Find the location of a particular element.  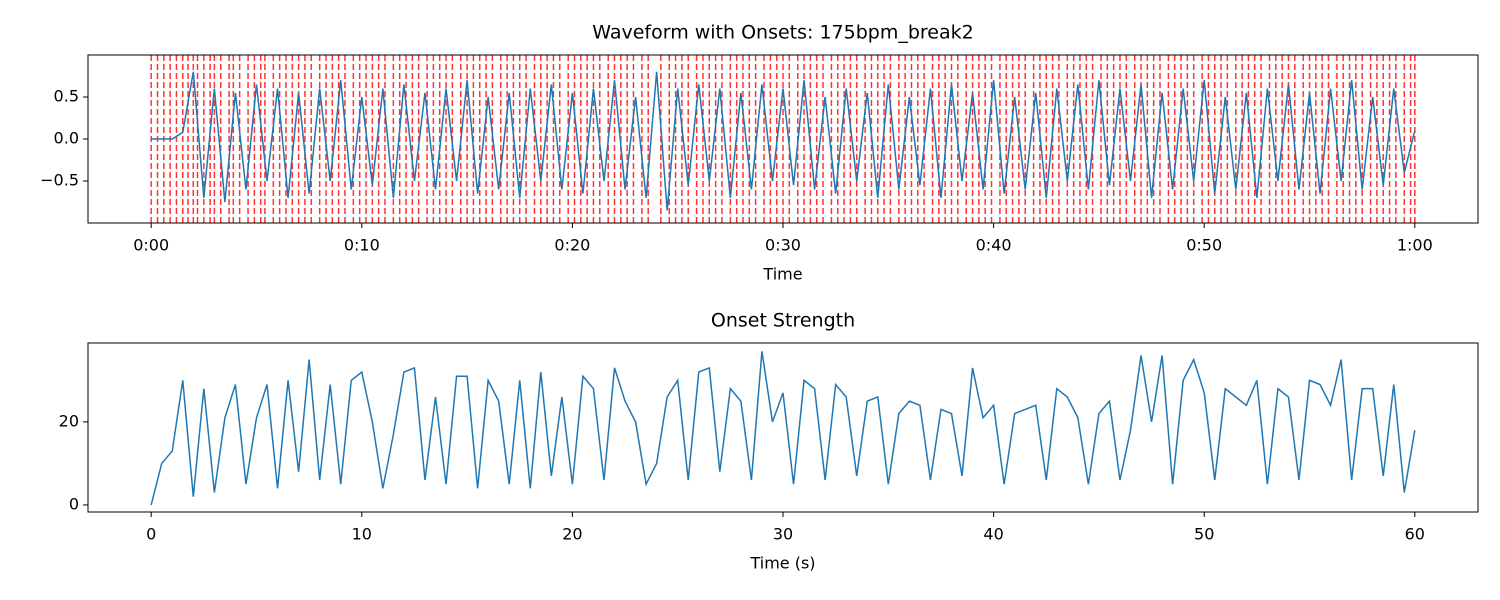

x-tick-label: 20 is located at coordinates (572, 534).